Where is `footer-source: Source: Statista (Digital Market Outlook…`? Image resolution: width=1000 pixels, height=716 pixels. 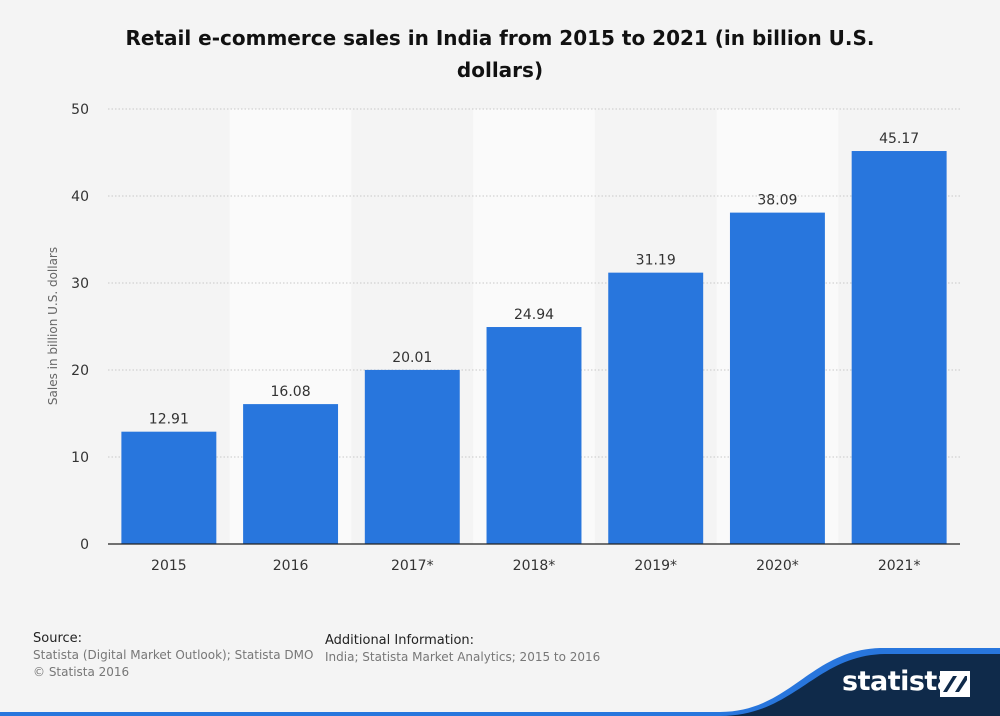
footer-source: Source: Statista (Digital Market Outlook… is located at coordinates (173, 655).